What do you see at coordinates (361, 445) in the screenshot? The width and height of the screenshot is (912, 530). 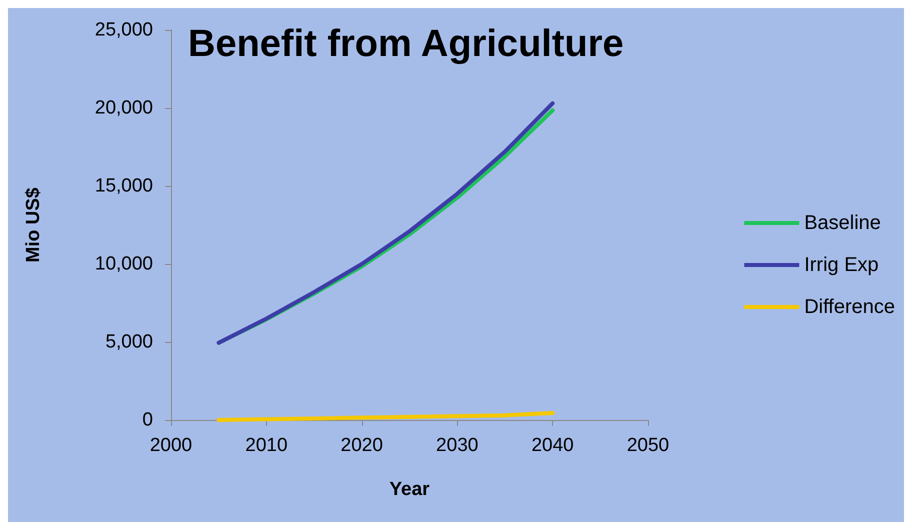 I see `x-tick-label: 2020` at bounding box center [361, 445].